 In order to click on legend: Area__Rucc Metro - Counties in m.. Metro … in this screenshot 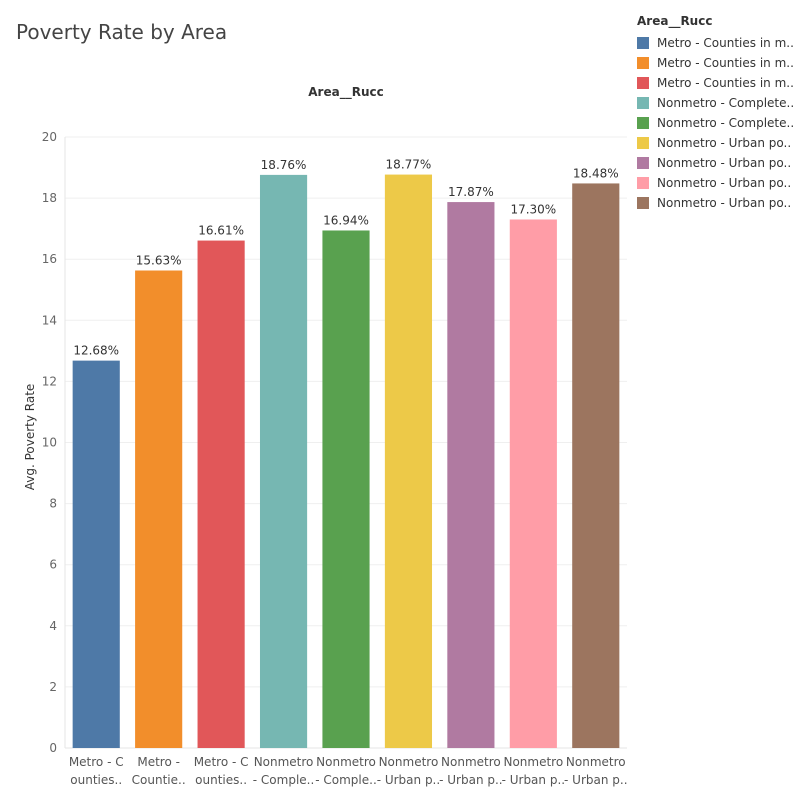, I will do `click(717, 113)`.